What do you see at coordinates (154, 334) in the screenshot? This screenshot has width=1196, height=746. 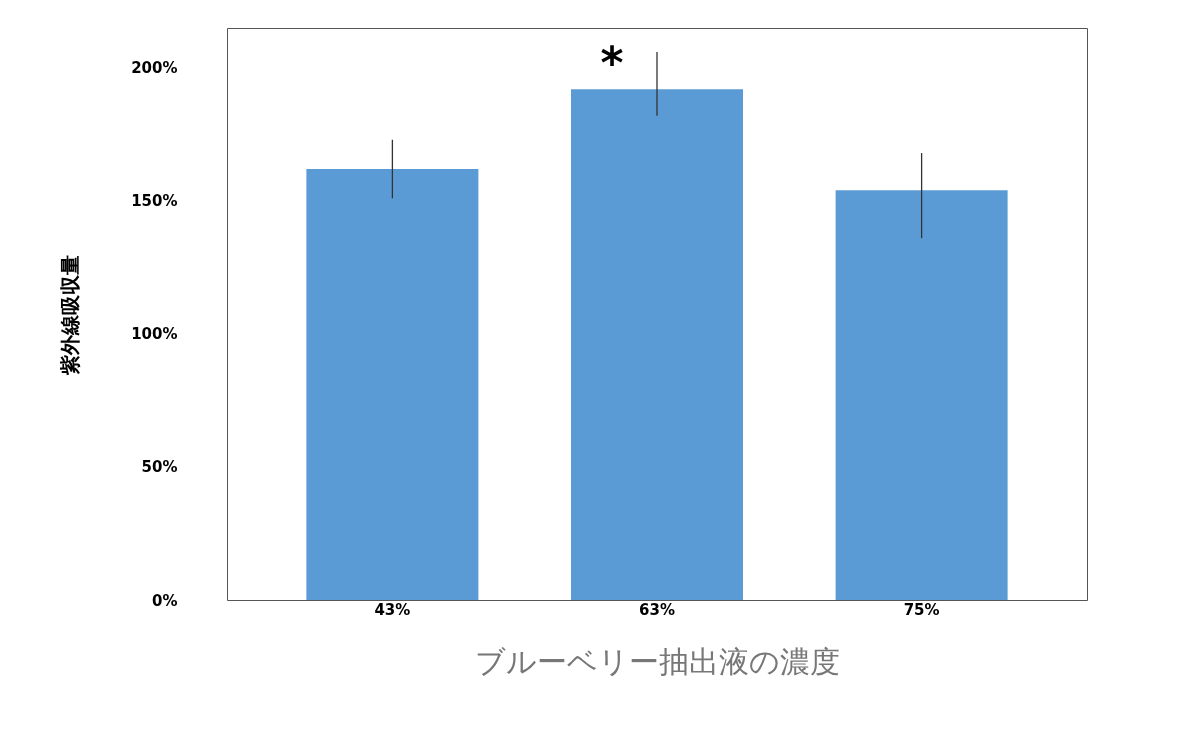 I see `y-tick-label: 100%` at bounding box center [154, 334].